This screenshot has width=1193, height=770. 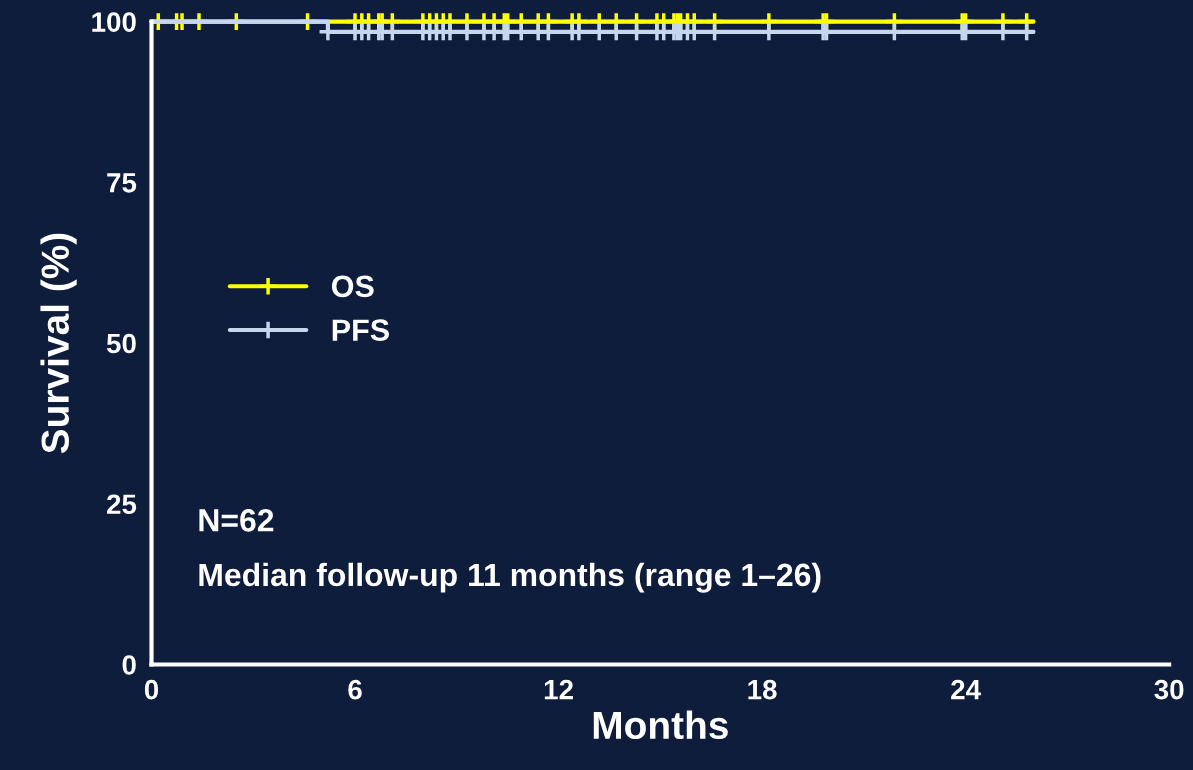 I want to click on y-tick-label: 50, so click(x=121, y=343).